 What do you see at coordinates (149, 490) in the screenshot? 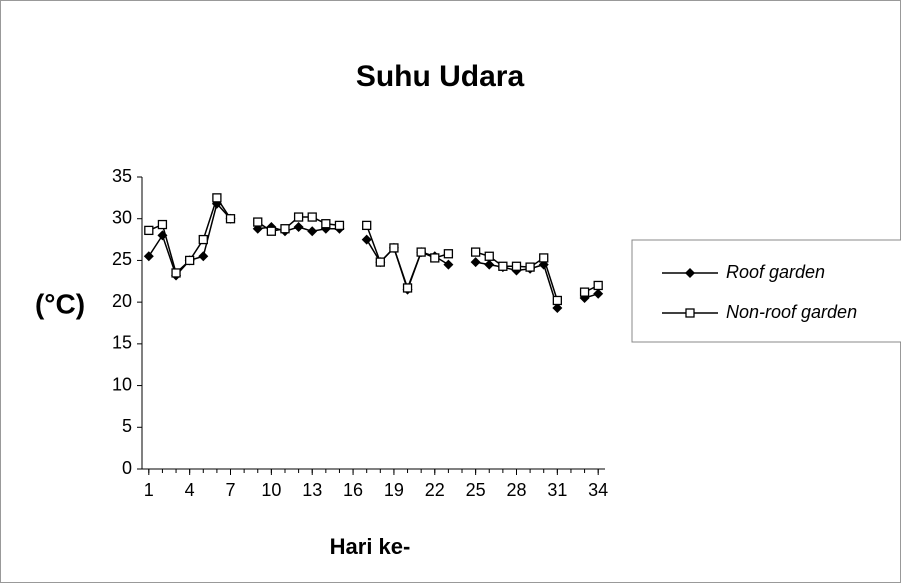
I see `x-tick-label: 1` at bounding box center [149, 490].